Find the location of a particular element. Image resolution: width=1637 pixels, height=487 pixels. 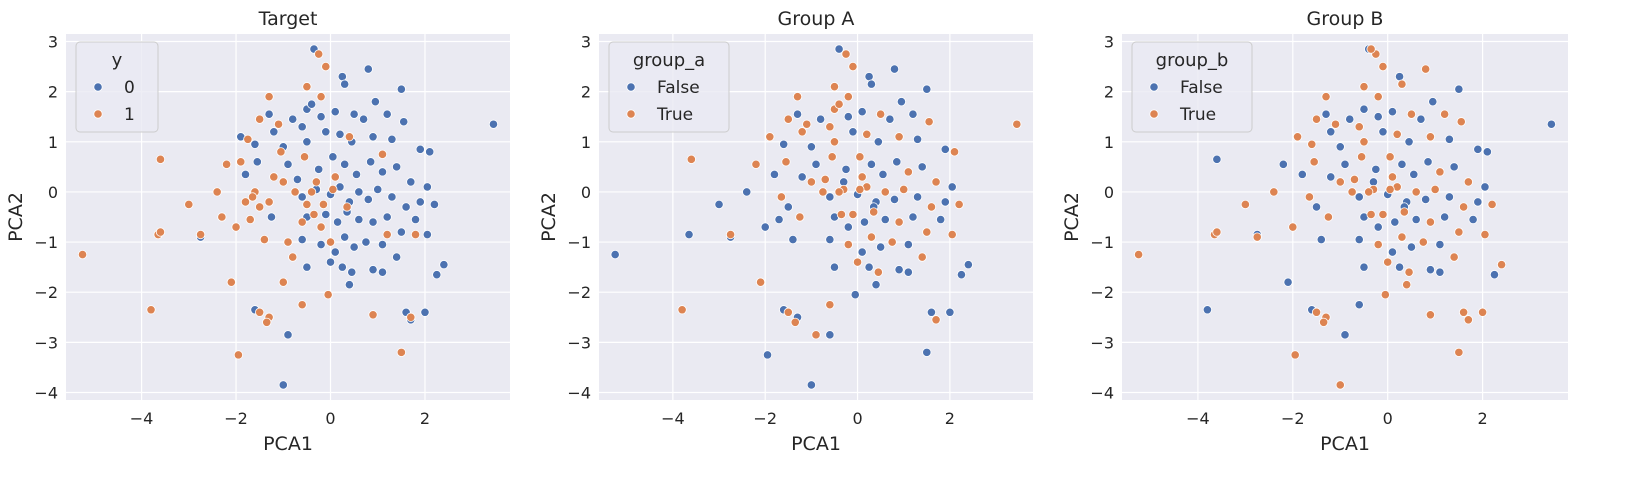

legend: group_b False True is located at coordinates (1192, 87).